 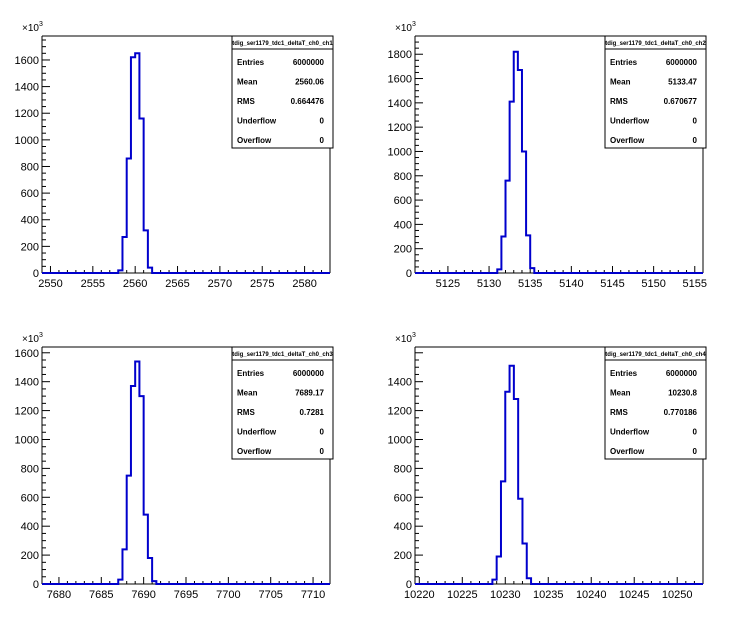 I want to click on x-tick-label: 10230, so click(x=505, y=595).